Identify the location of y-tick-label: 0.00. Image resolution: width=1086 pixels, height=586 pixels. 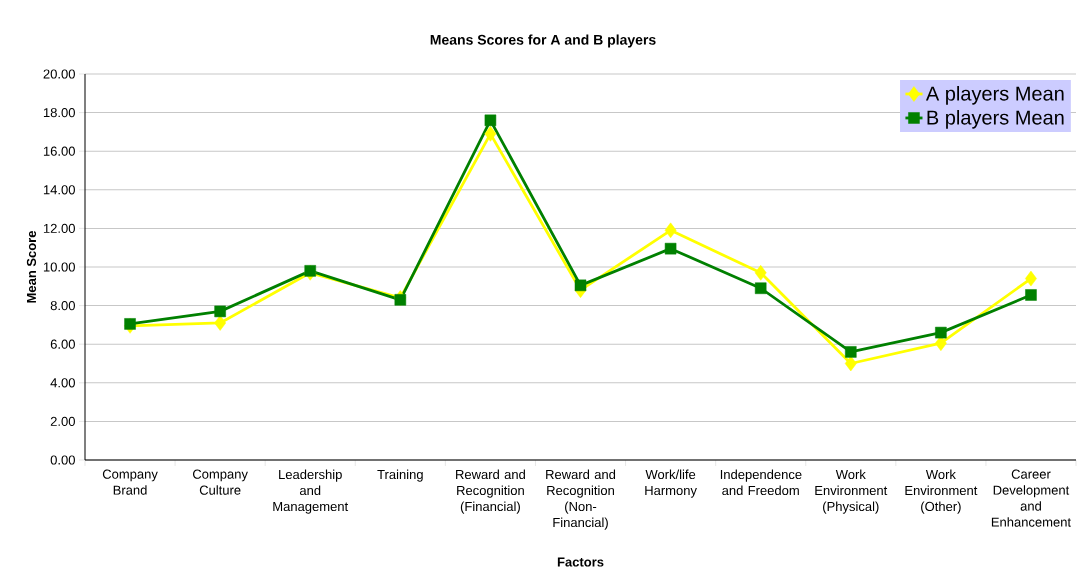
(62, 460).